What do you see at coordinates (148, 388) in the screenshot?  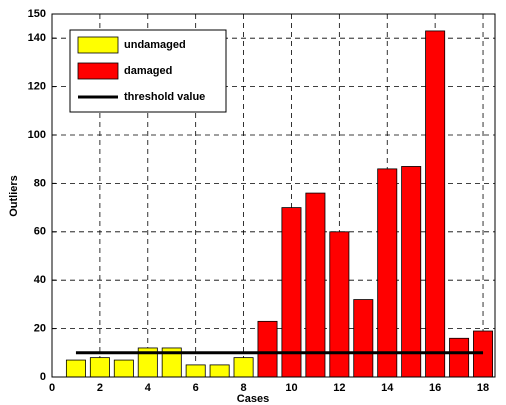 I see `x-tick-label: 4` at bounding box center [148, 388].